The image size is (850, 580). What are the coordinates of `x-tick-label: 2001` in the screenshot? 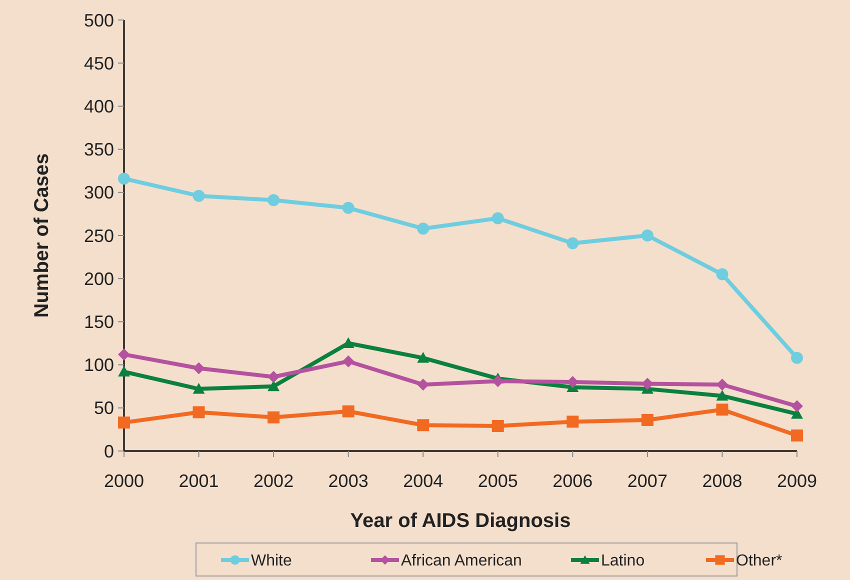 It's located at (198, 481).